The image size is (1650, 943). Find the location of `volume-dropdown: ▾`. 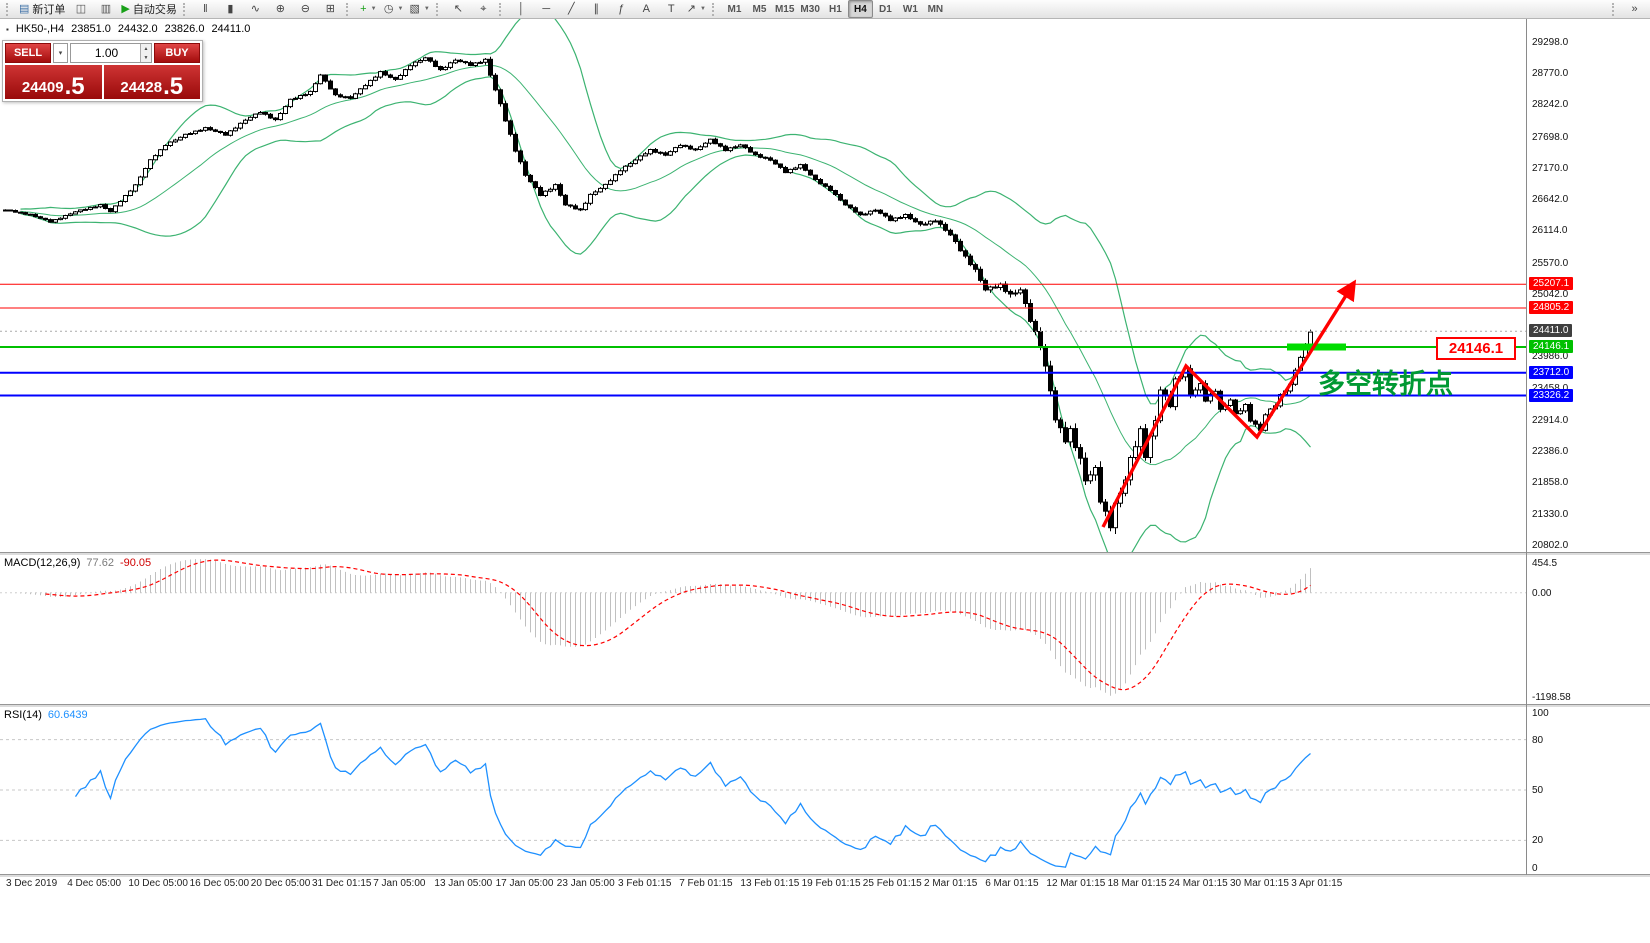

volume-dropdown: ▾ is located at coordinates (60, 53).